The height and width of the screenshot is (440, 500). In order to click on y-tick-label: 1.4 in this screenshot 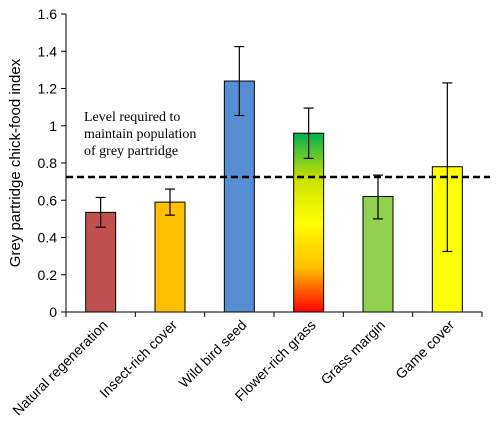, I will do `click(48, 51)`.